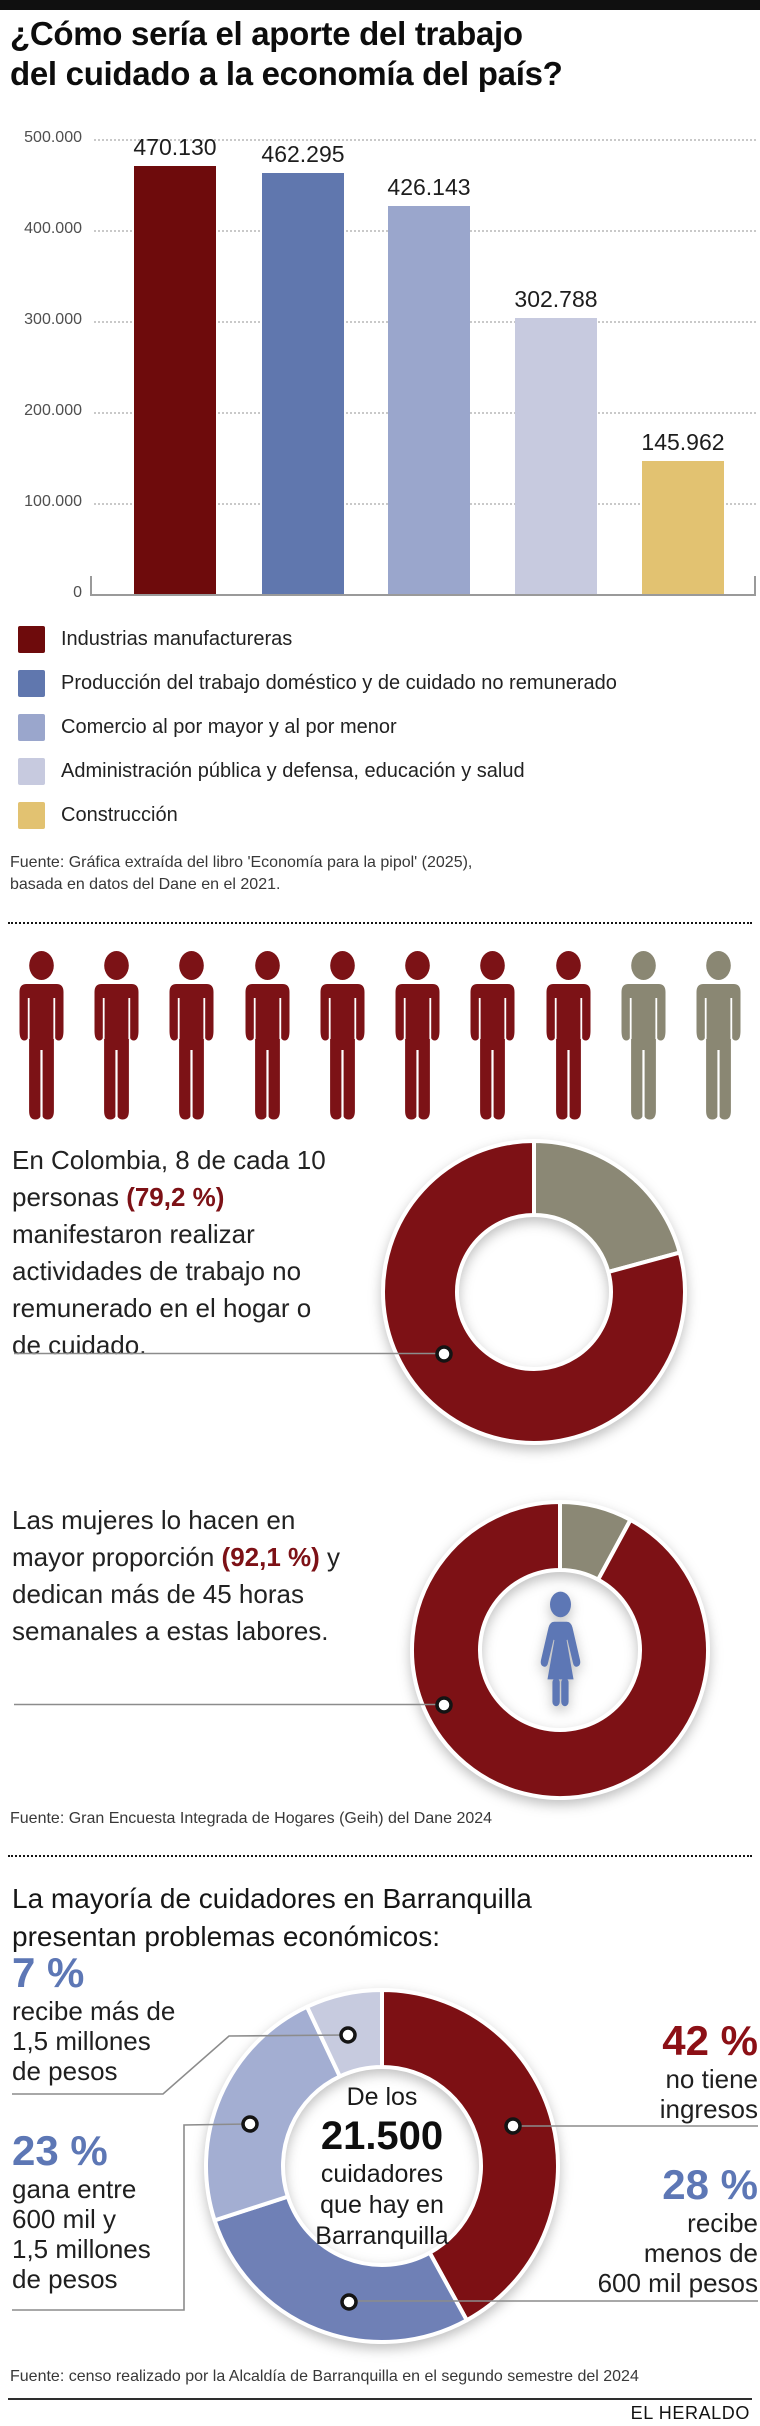 This screenshot has width=760, height=2426. Describe the element at coordinates (272, 1898) in the screenshot. I see `barranquilla-title-line1: La mayoría de cuidadores en Barranquilla` at that location.